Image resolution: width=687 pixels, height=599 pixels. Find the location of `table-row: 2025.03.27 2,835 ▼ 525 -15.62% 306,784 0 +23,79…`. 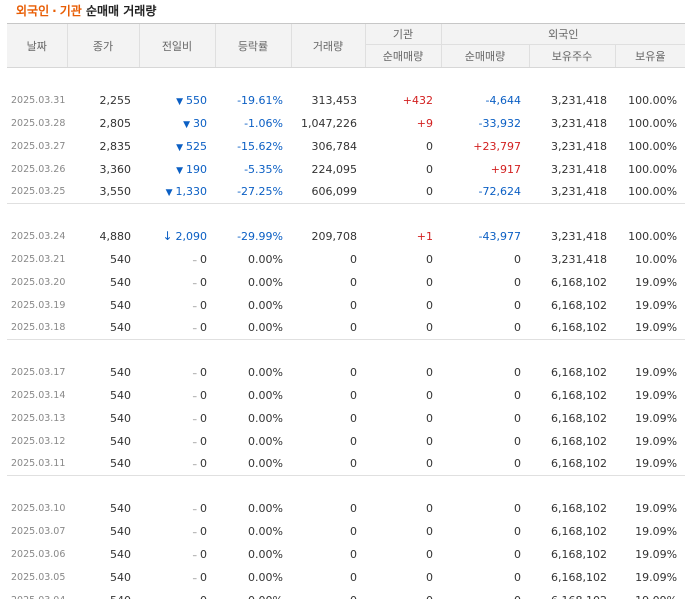

table-row: 2025.03.27 2,835 ▼ 525 -15.62% 306,784 0 +23,79… is located at coordinates (346, 146).